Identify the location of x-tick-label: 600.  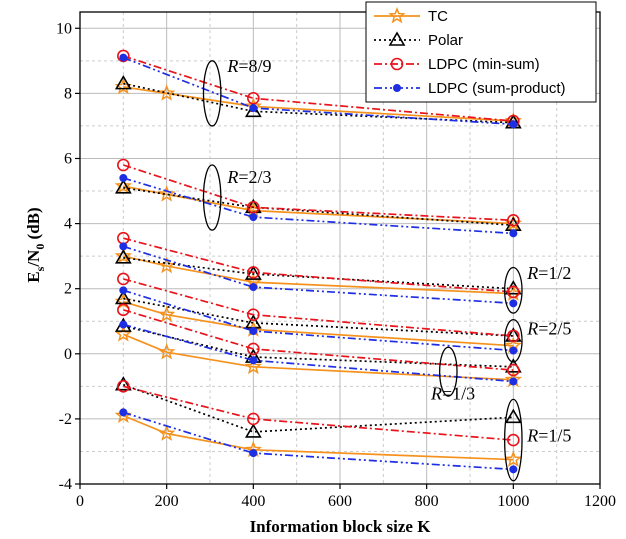
(340, 501).